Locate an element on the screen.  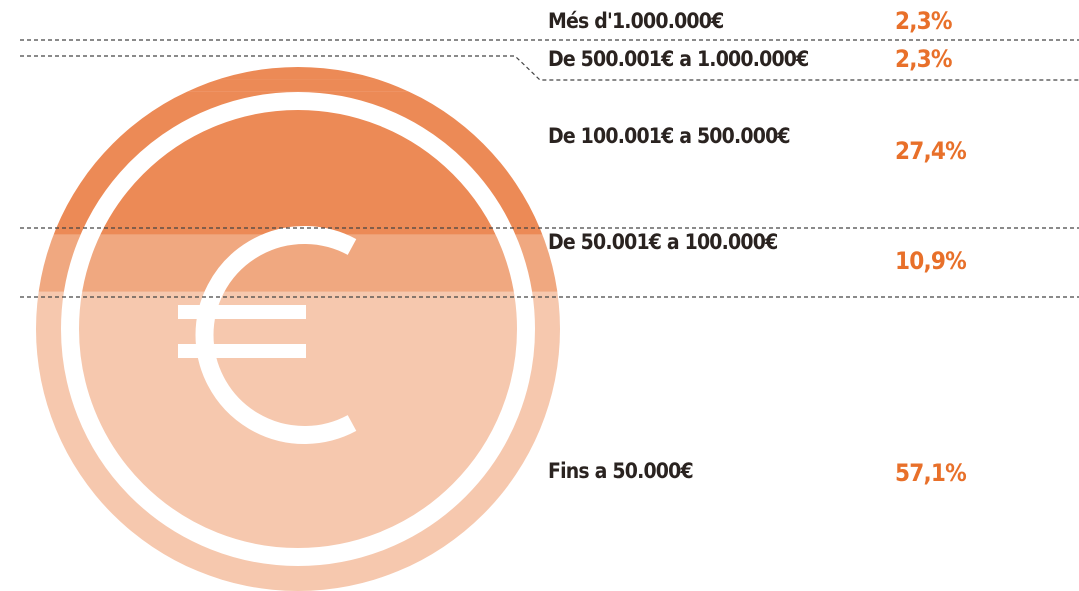
divider is located at coordinates (549, 68).